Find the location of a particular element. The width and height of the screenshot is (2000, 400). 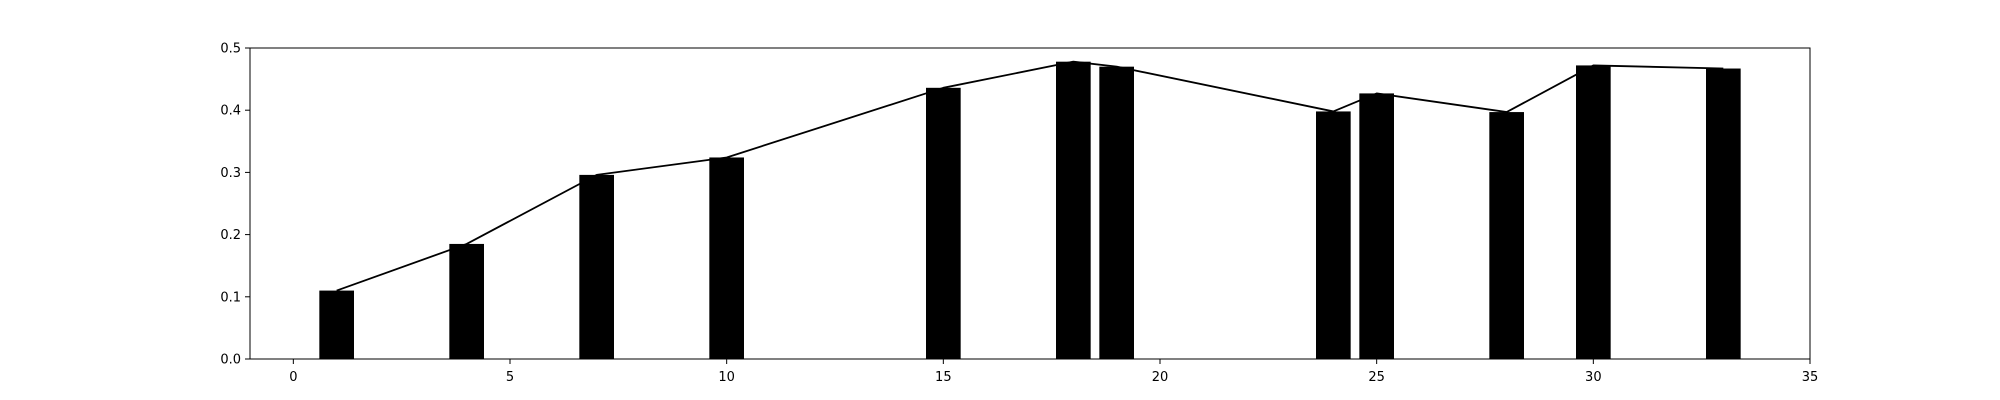

x-tick-label: 10 is located at coordinates (726, 377).